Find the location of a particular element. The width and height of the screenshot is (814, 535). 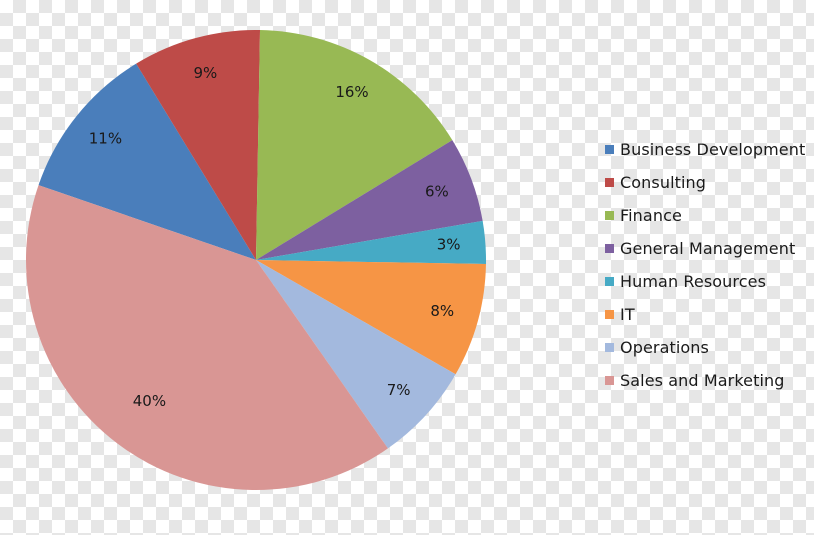

pie-slice-operations is located at coordinates (356, 354).